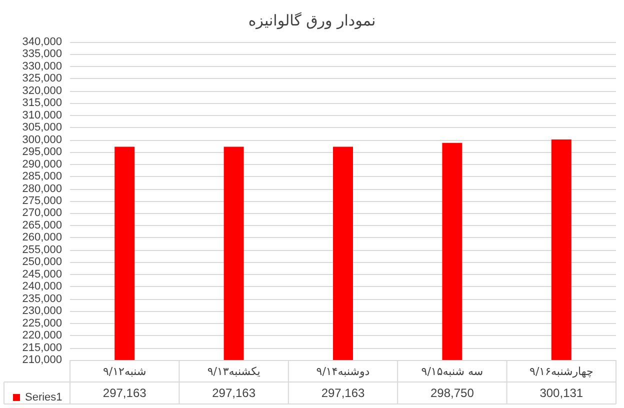  Describe the element at coordinates (42, 164) in the screenshot. I see `y-tick-label: 290,000` at that location.